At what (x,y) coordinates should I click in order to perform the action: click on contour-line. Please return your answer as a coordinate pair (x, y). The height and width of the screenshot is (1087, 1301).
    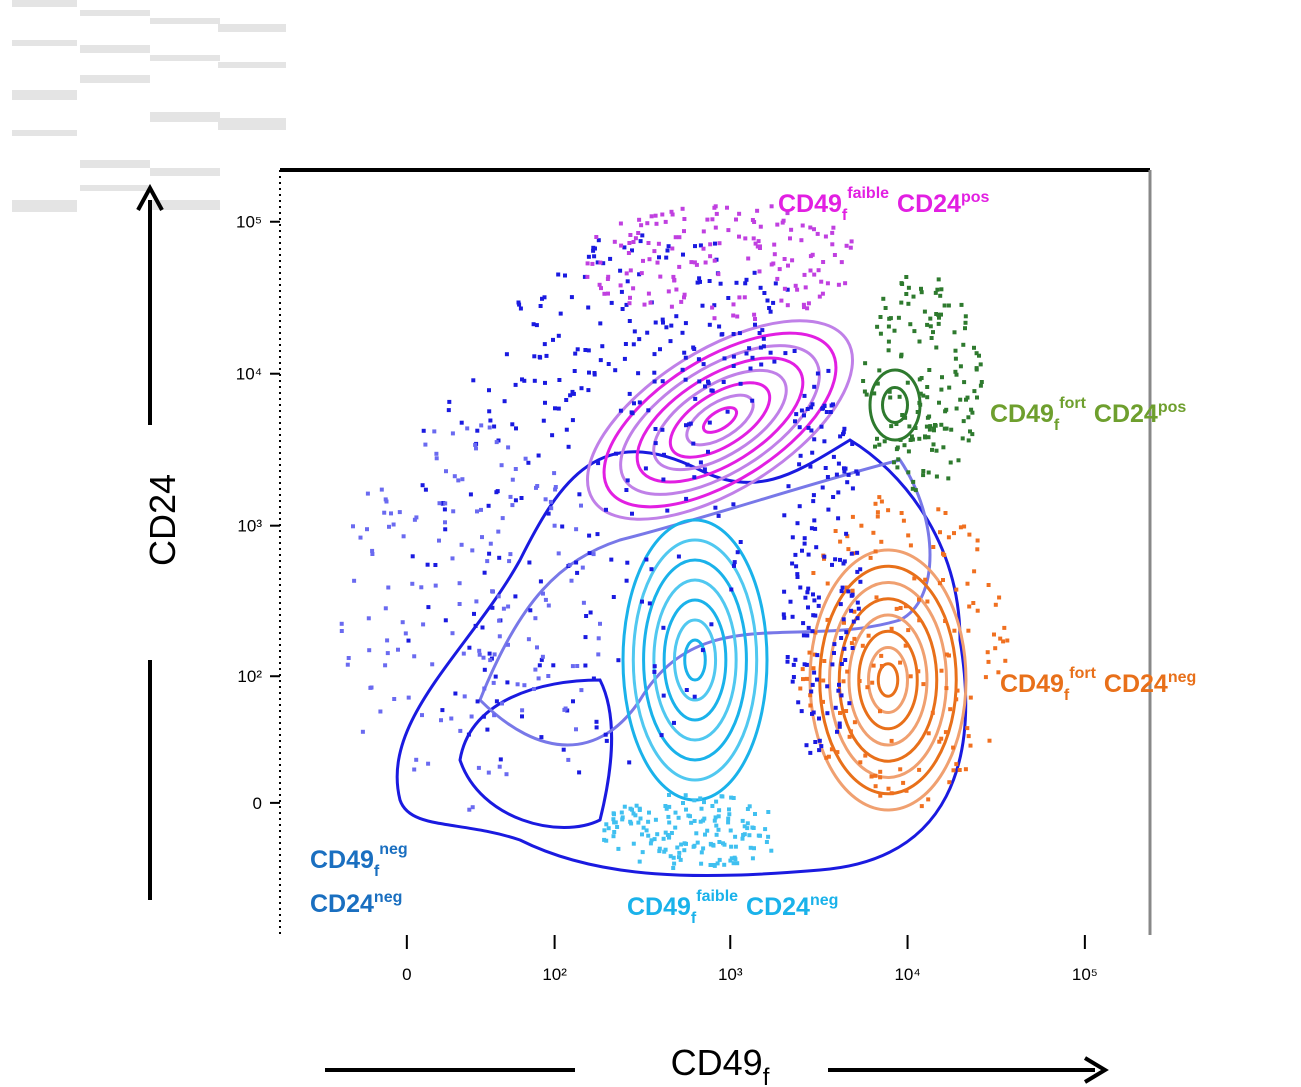
    Looking at the image, I should click on (720, 420).